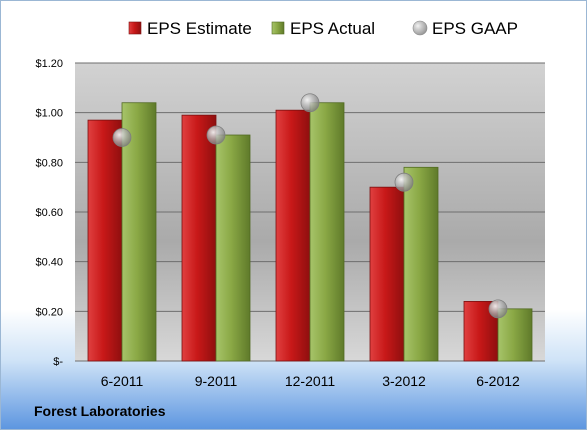  I want to click on legend: EPS Estimate EPS Actual EPS GAAP, so click(323, 28).